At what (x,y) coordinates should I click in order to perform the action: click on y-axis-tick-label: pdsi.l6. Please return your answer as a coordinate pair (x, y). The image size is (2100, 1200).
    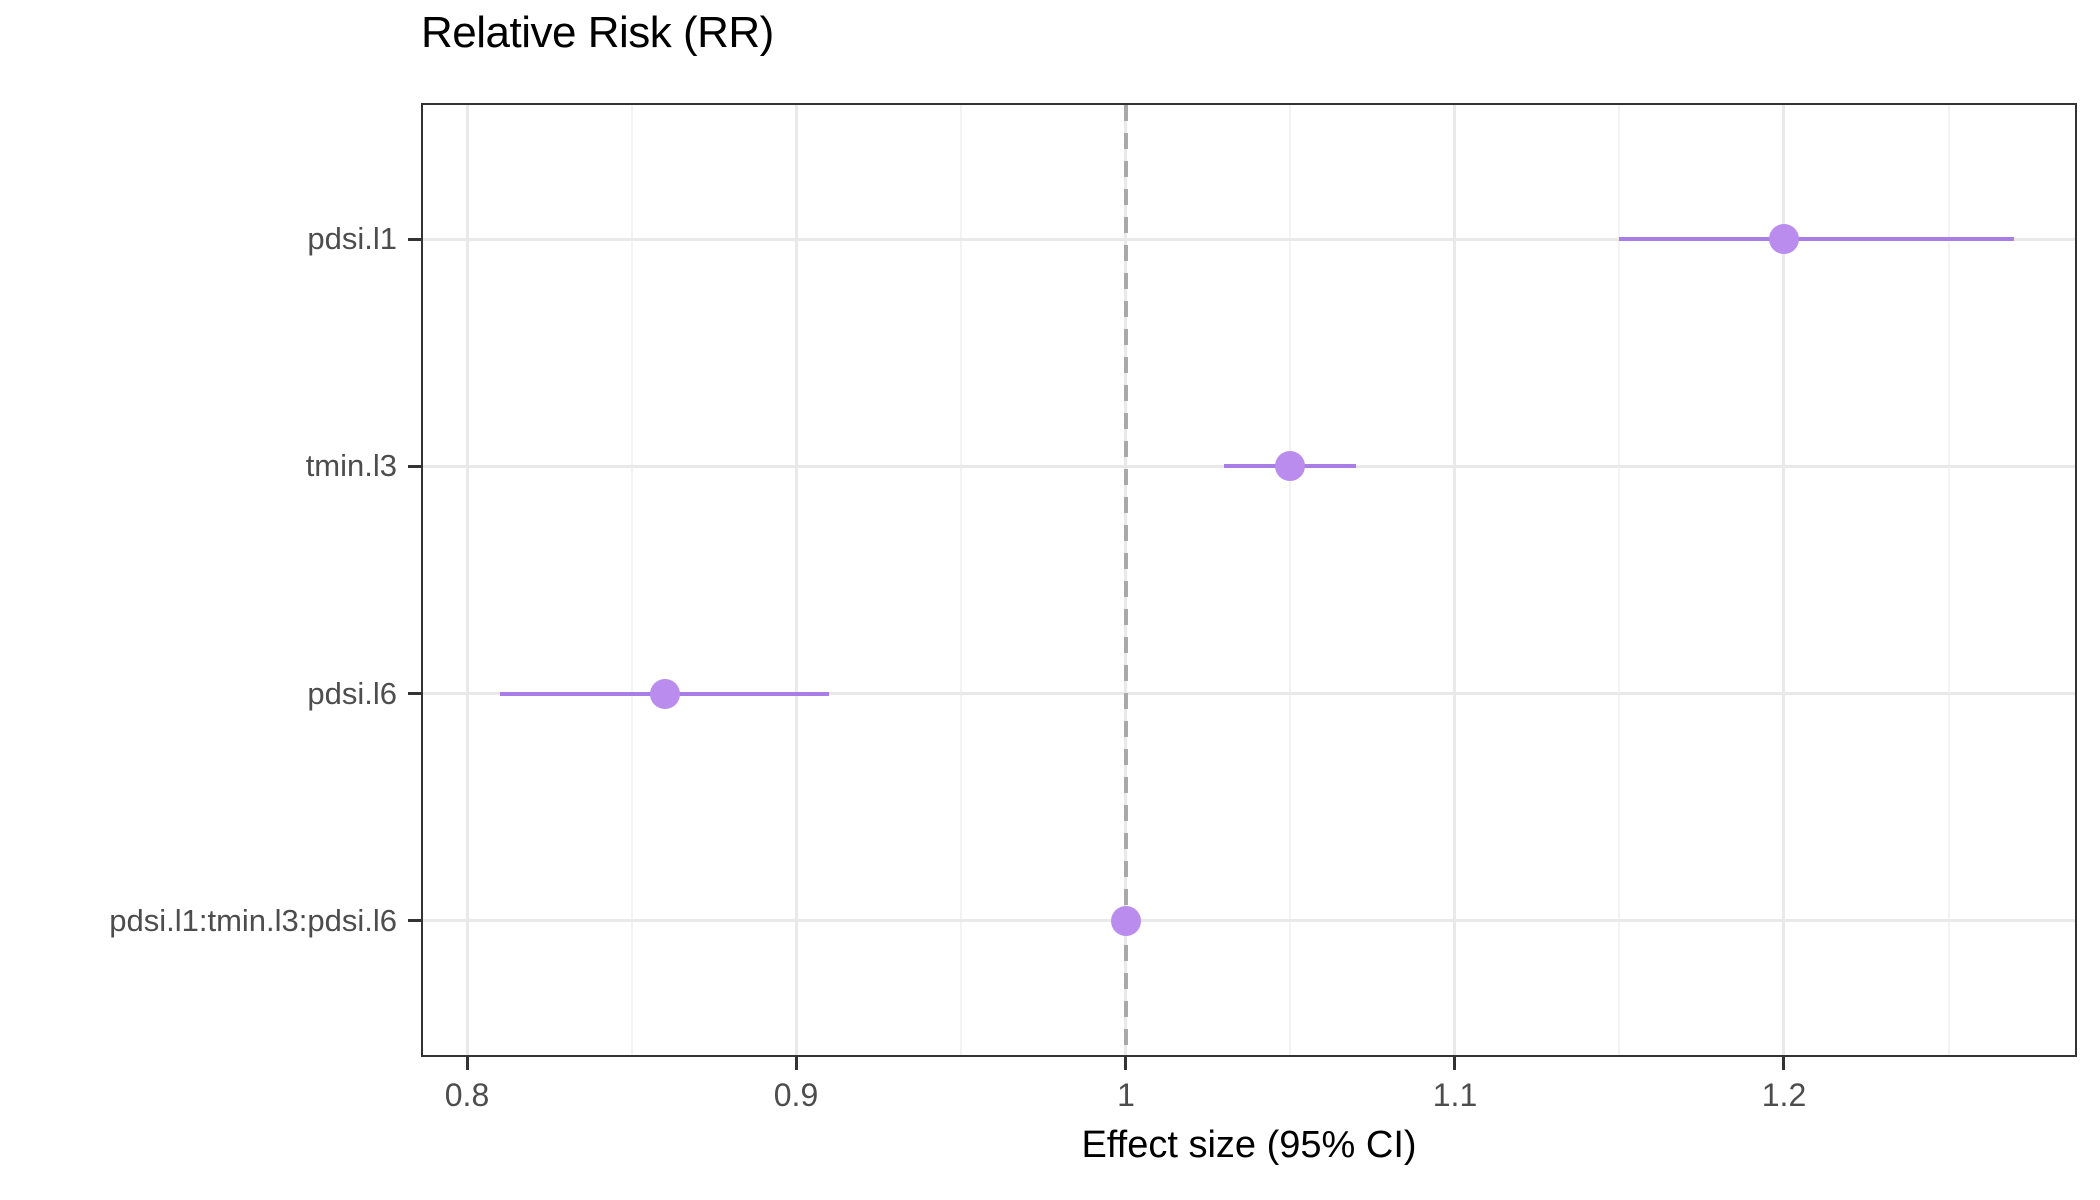
    Looking at the image, I should click on (352, 693).